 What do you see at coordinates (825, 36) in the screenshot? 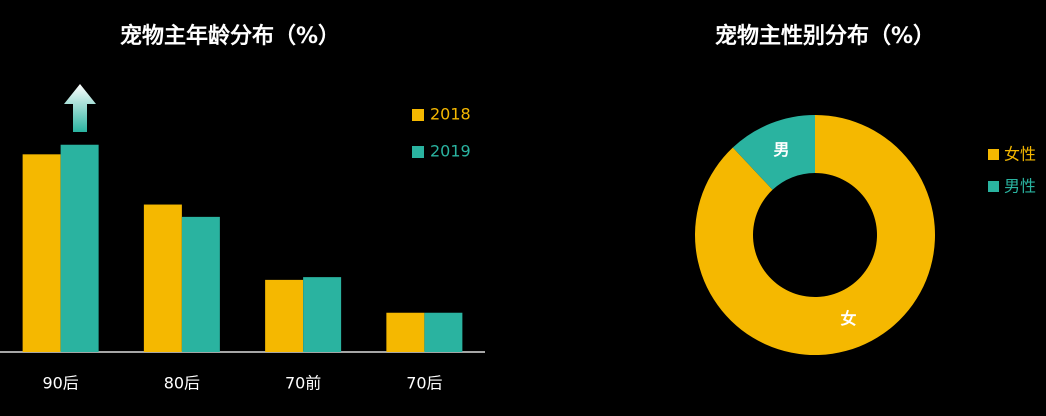
I see `chart-title: 宠物主性别分布（%）` at bounding box center [825, 36].